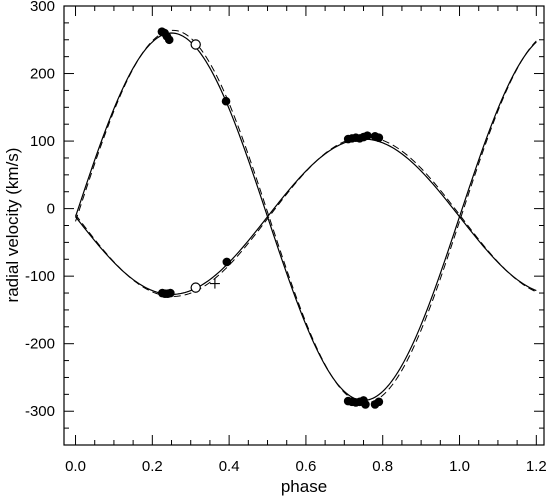 The width and height of the screenshot is (546, 497). I want to click on y-tick-label: -200, so click(40, 344).